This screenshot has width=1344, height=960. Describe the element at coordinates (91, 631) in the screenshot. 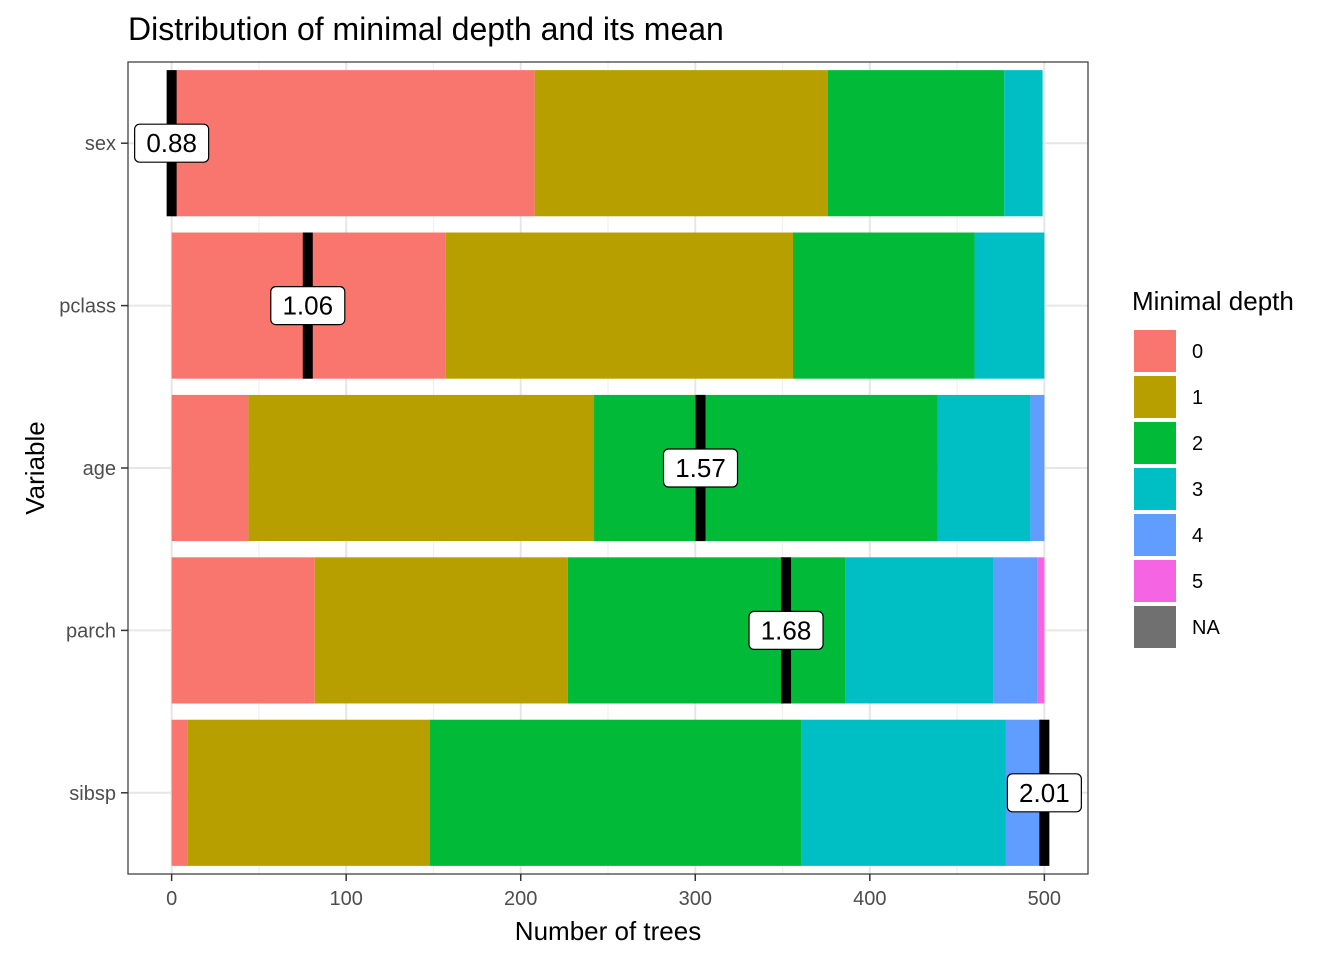

I see `y-tick-label: parch` at that location.